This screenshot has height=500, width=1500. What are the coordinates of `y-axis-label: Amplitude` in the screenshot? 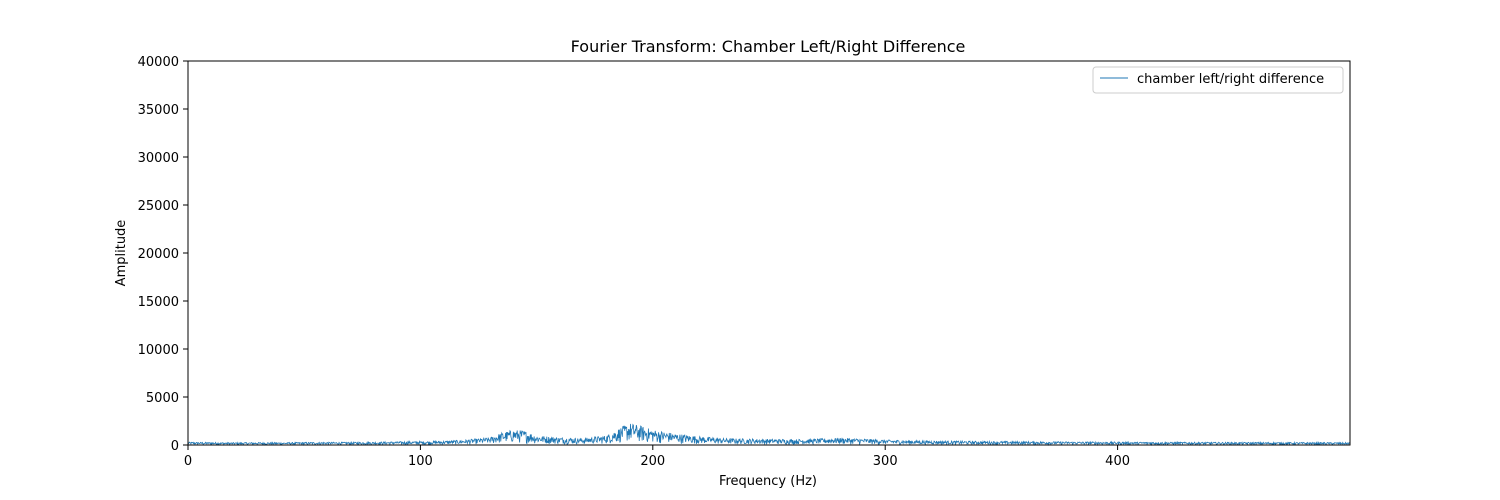 It's located at (121, 253).